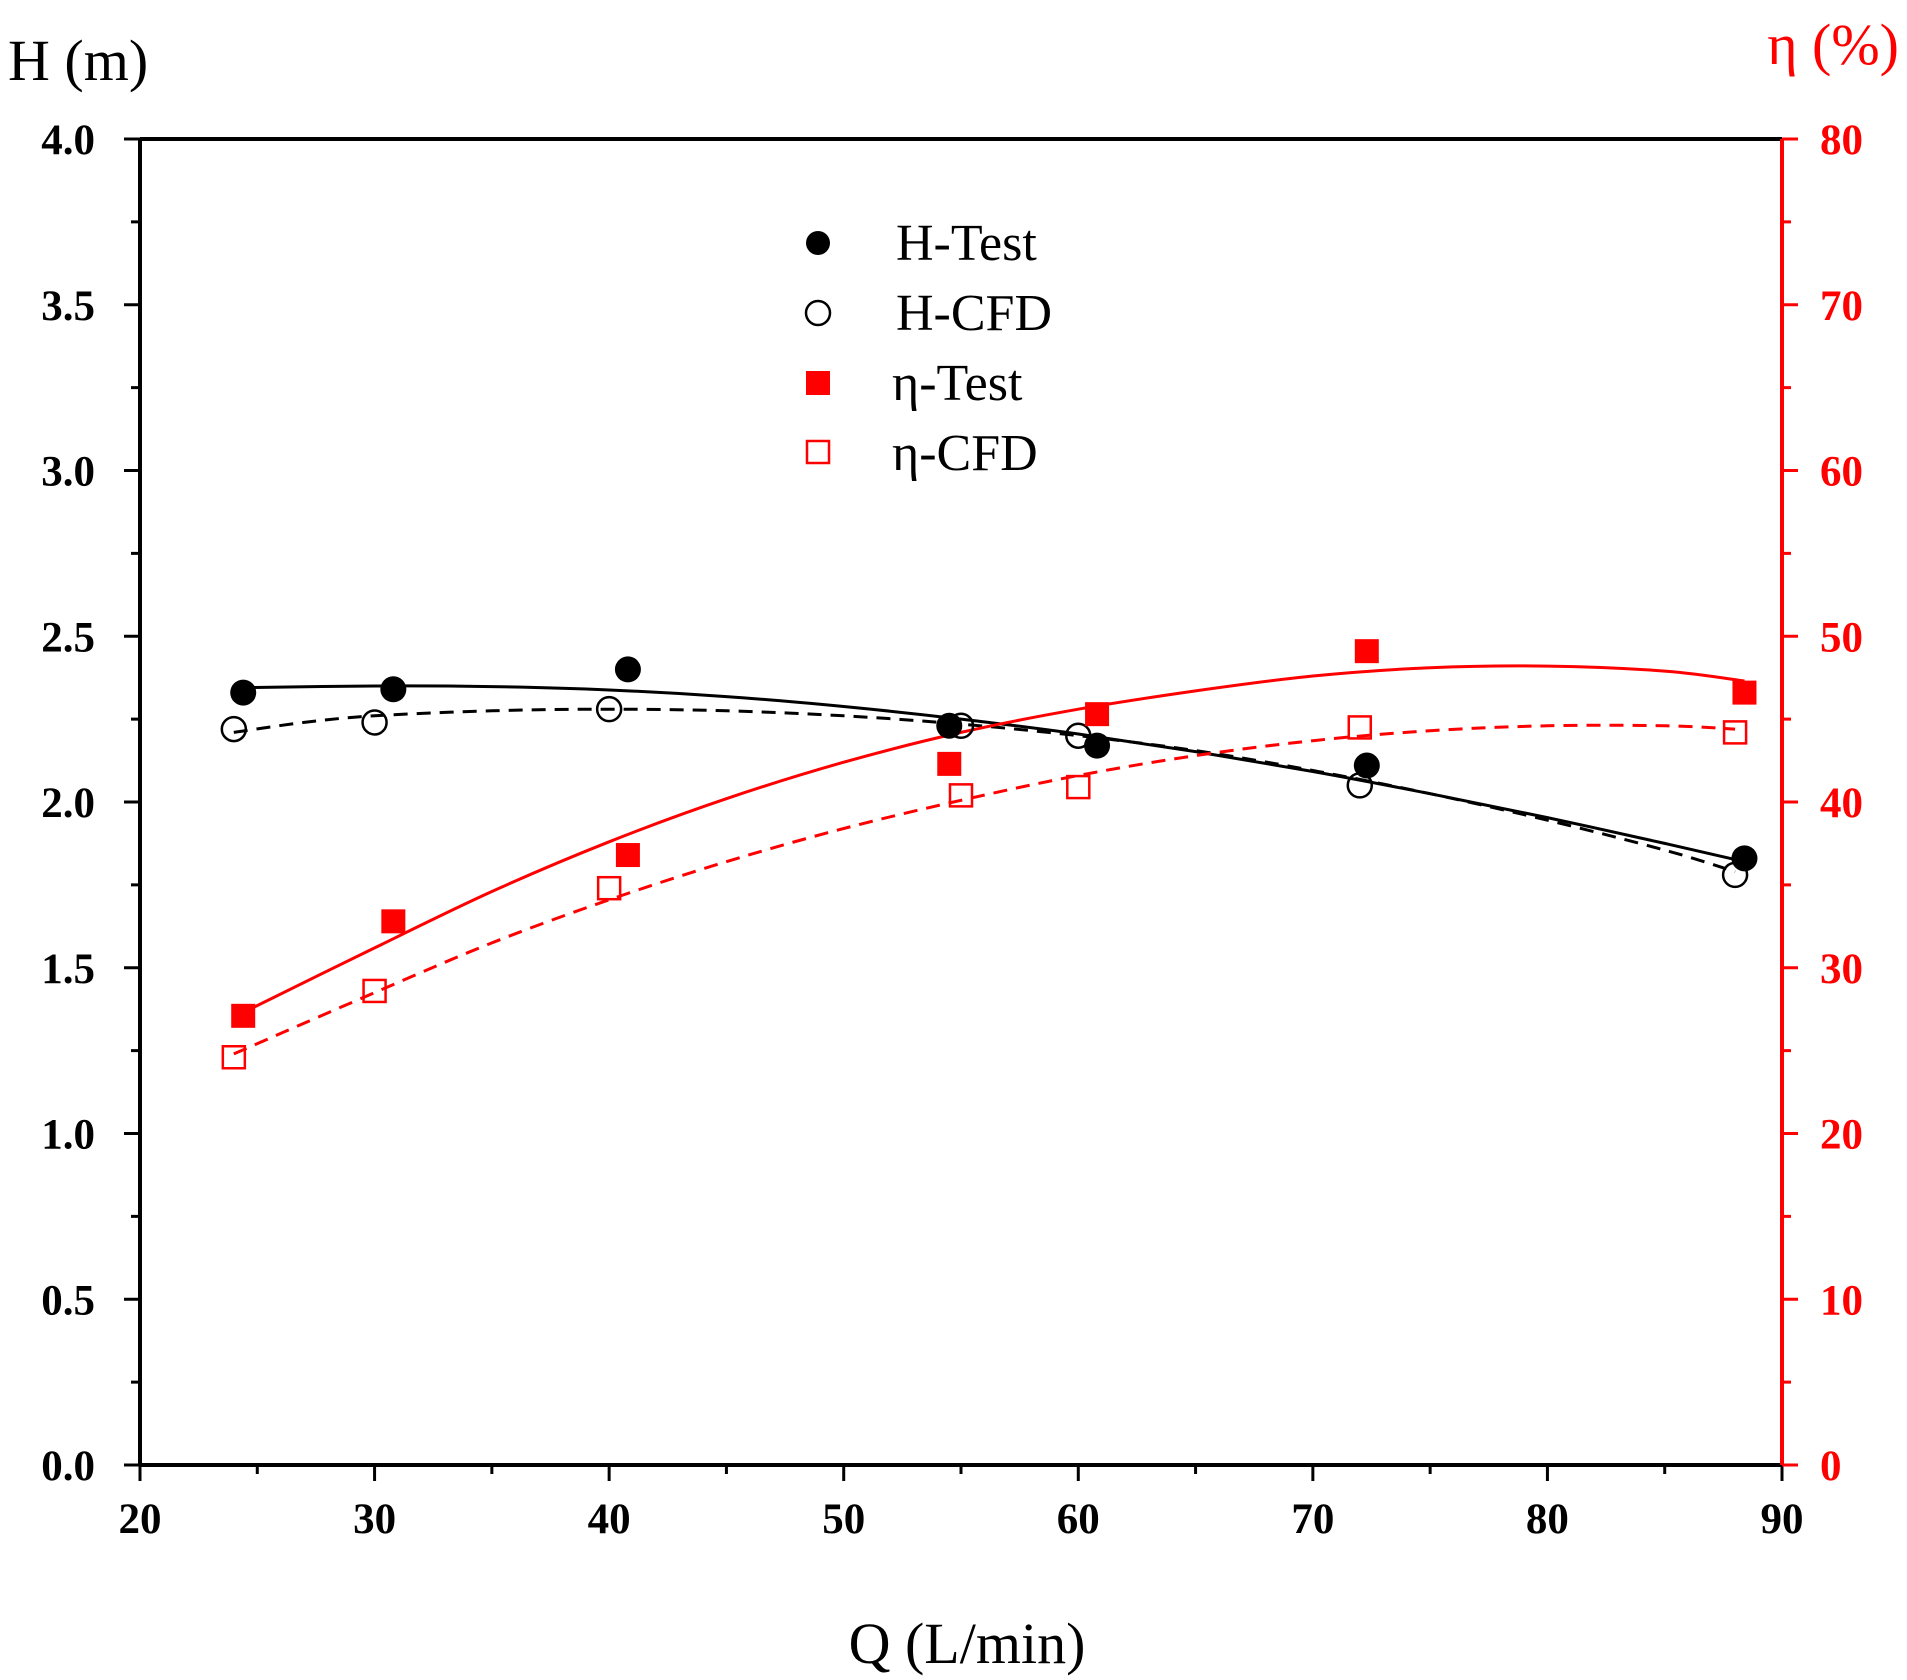 Image resolution: width=1907 pixels, height=1680 pixels. What do you see at coordinates (957, 383) in the screenshot?
I see `legend-label-eta-test: η-Test` at bounding box center [957, 383].